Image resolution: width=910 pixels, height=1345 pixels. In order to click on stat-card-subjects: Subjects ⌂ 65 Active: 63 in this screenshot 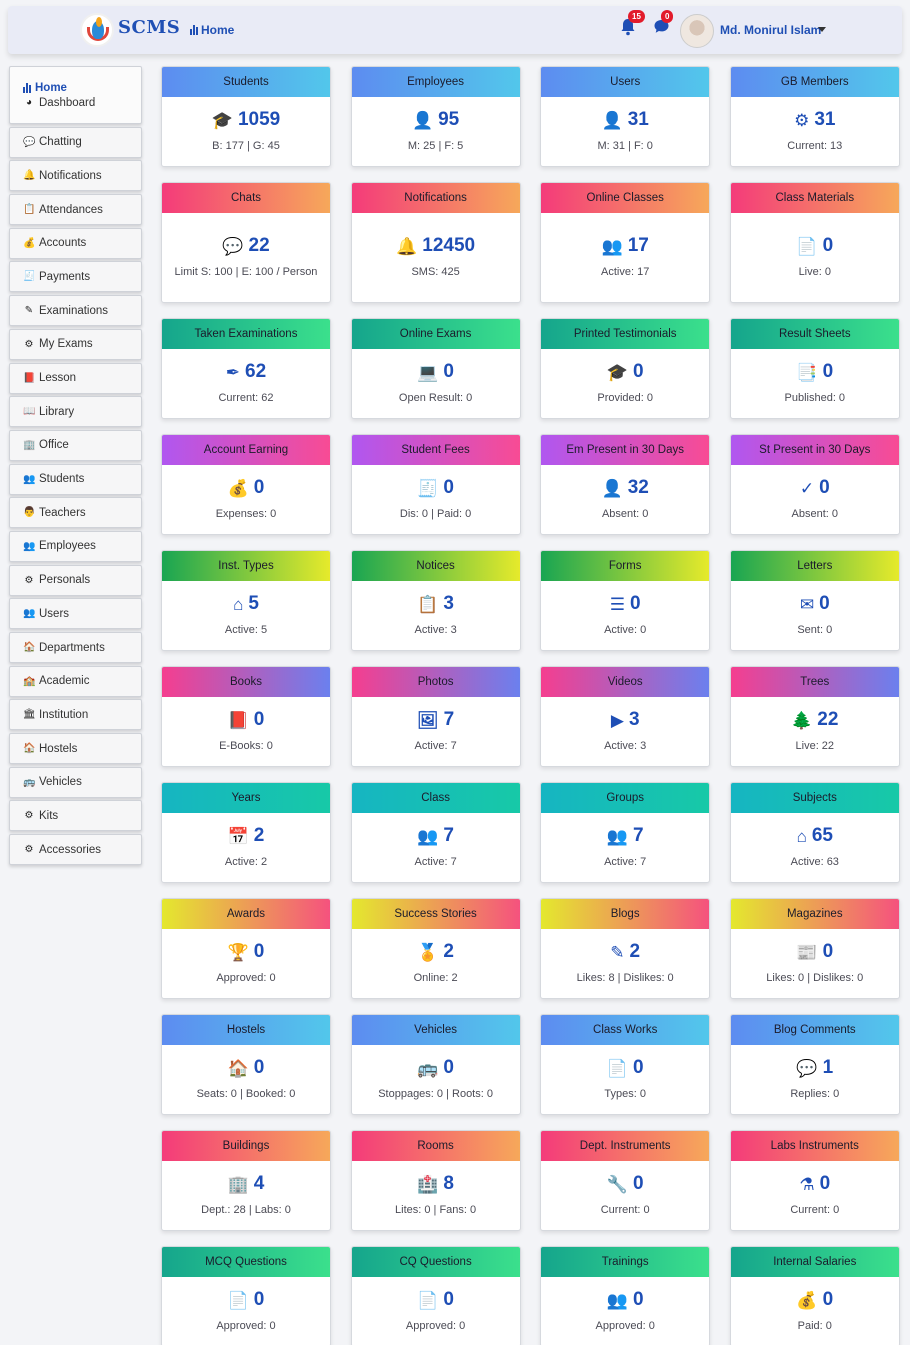, I will do `click(814, 832)`.